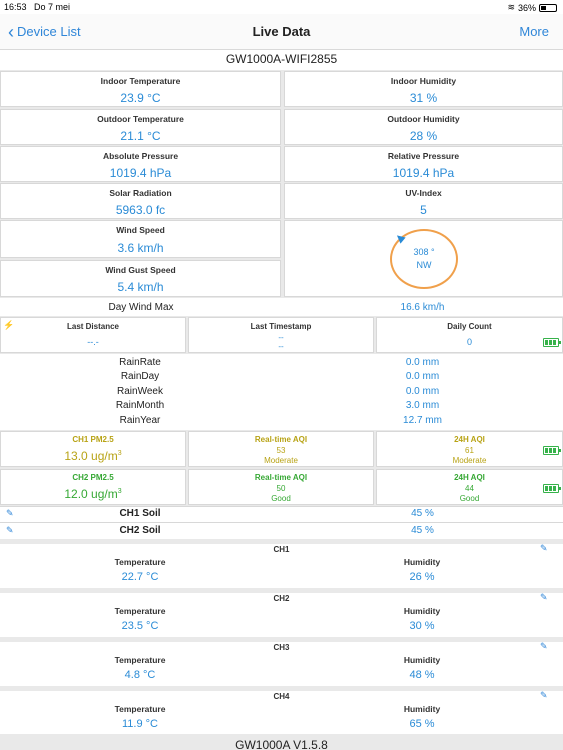  I want to click on ch1-pm25-cell: CH1 PM2.5 13.0 ug/m3, so click(93, 449).